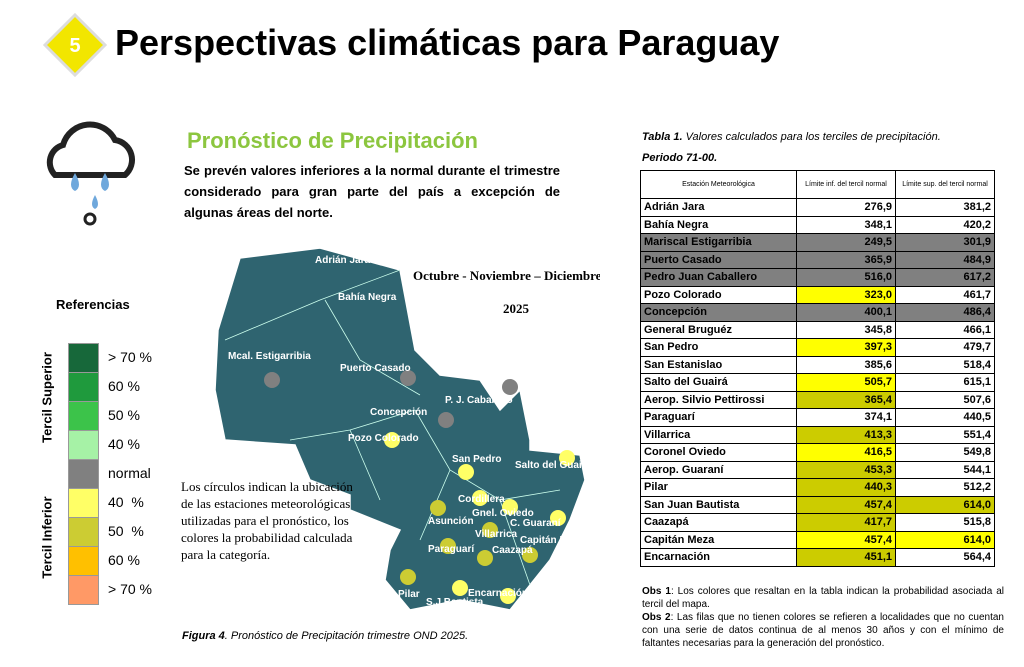 Image resolution: width=1024 pixels, height=667 pixels. What do you see at coordinates (718, 399) in the screenshot?
I see `table-cell: Aerop. Silvio Pettirossi` at bounding box center [718, 399].